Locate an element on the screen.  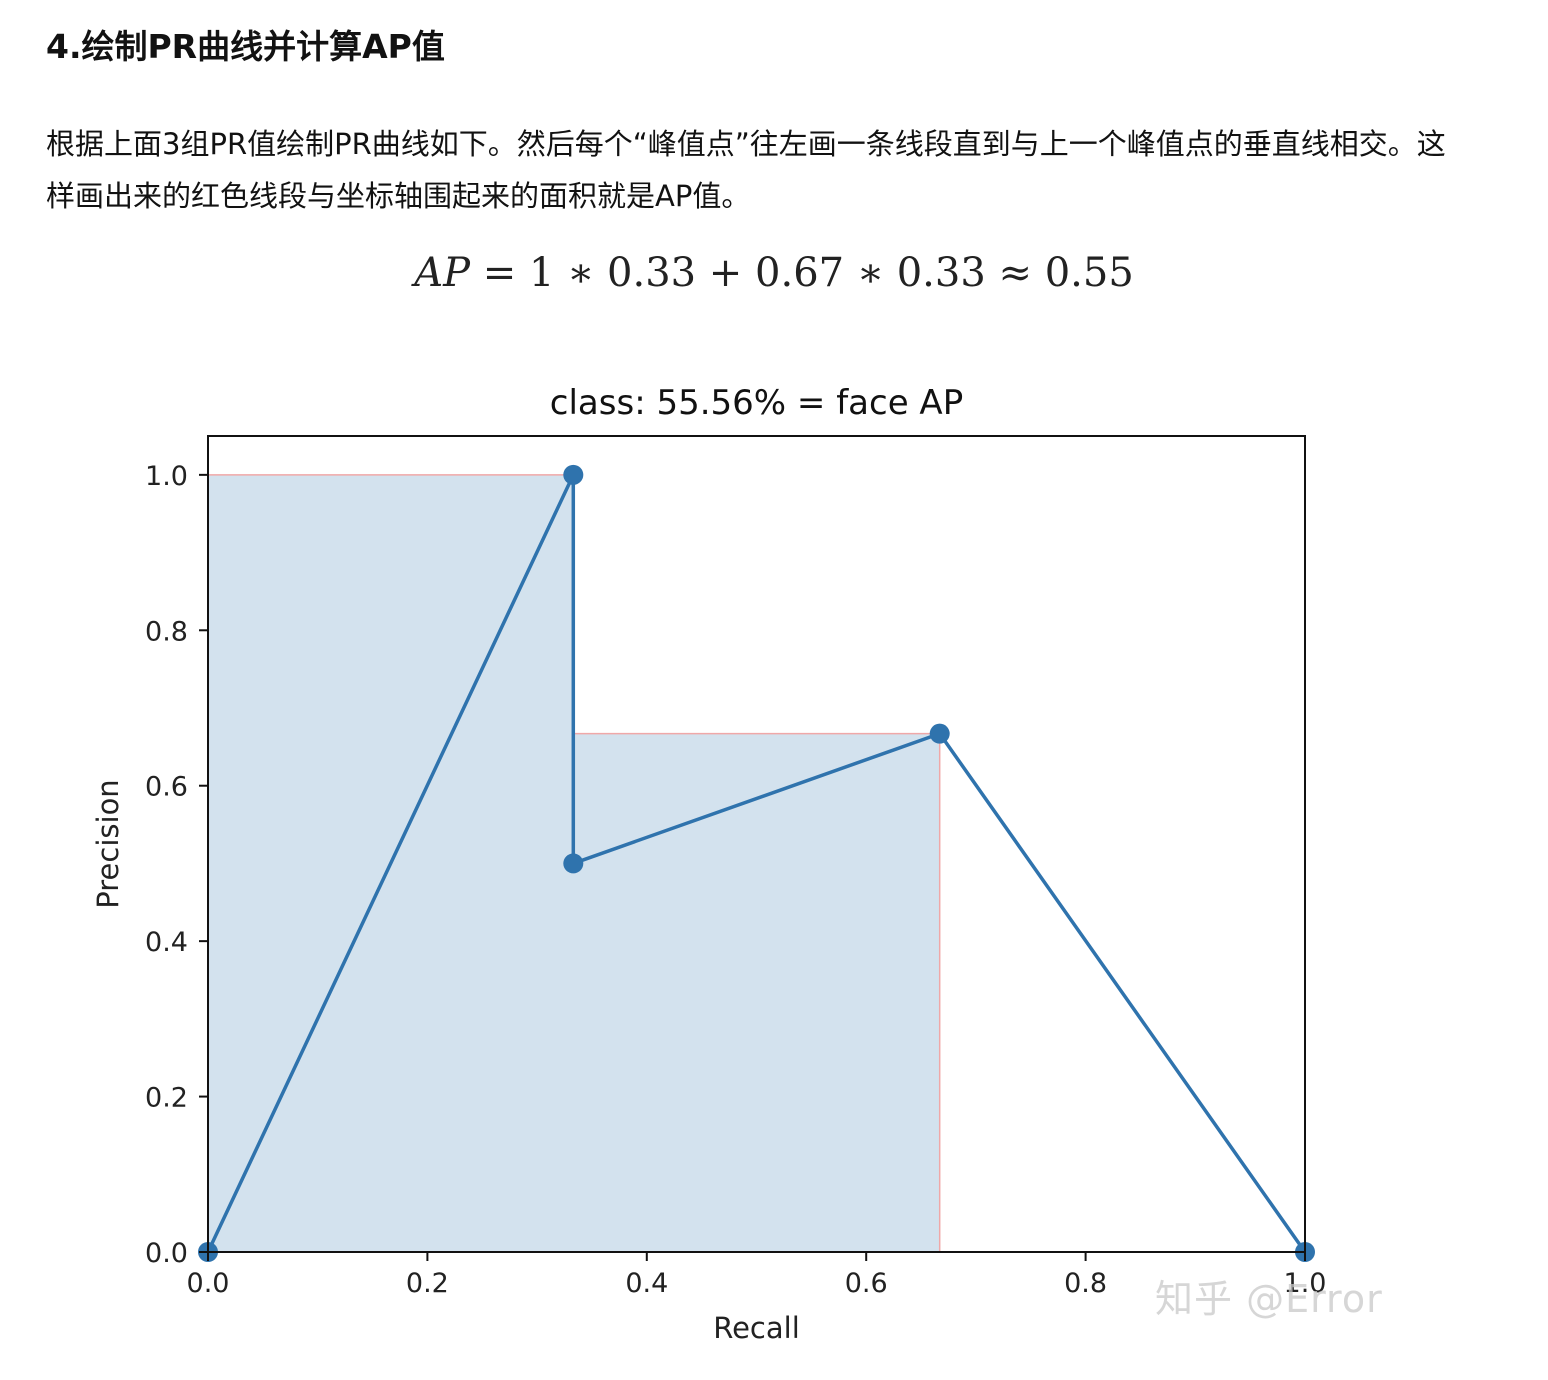
y-axis: 0.0 0.2 0.4 0.6 0.8 1.0 is located at coordinates (176, 865).